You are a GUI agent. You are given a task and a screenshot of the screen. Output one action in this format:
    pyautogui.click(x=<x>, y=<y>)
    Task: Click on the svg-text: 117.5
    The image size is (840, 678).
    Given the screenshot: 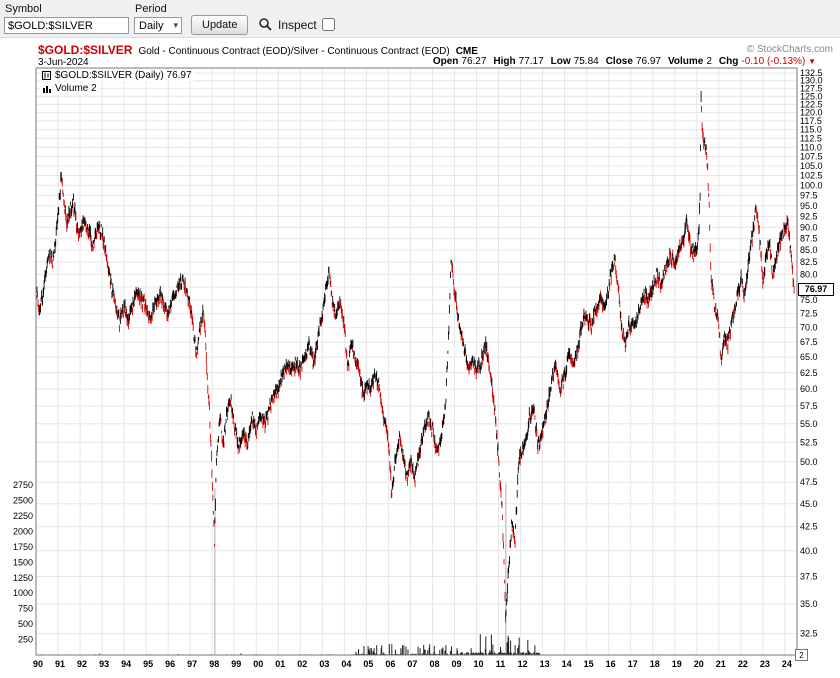 What is the action you would take?
    pyautogui.click(x=811, y=121)
    